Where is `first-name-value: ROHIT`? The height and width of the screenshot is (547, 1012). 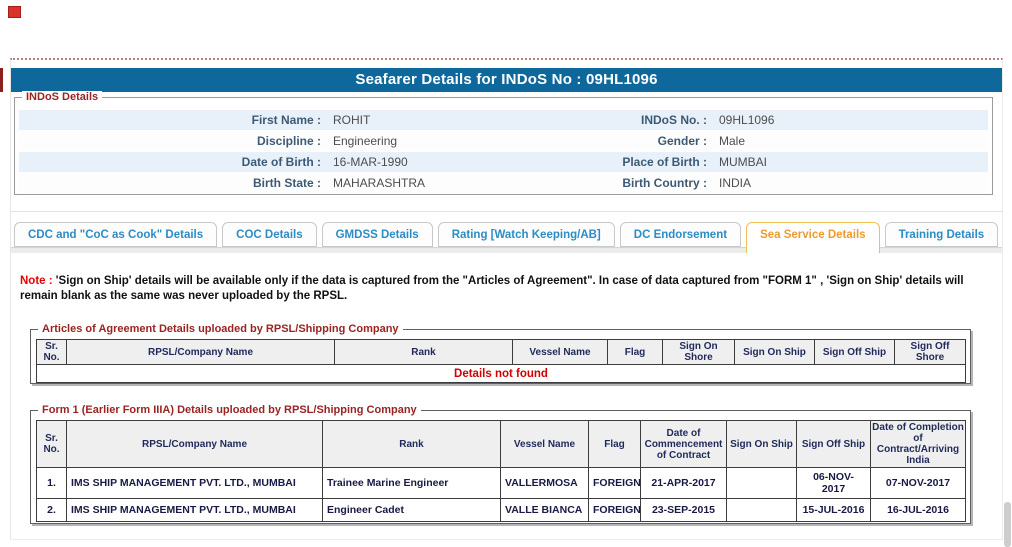
first-name-value: ROHIT is located at coordinates (352, 120).